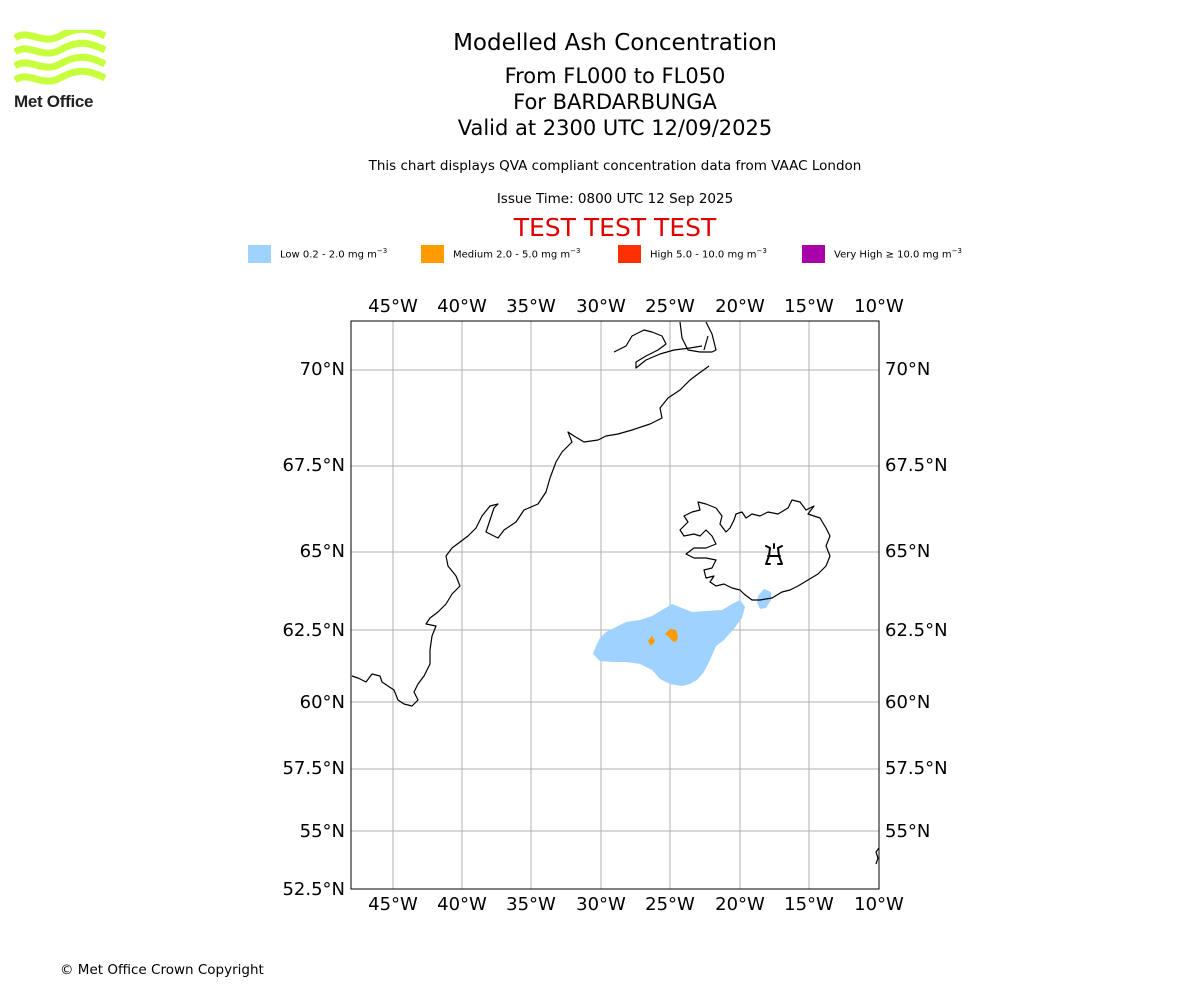 This screenshot has height=1000, width=1200. I want to click on lat-label-left: 57.5°N, so click(313, 768).